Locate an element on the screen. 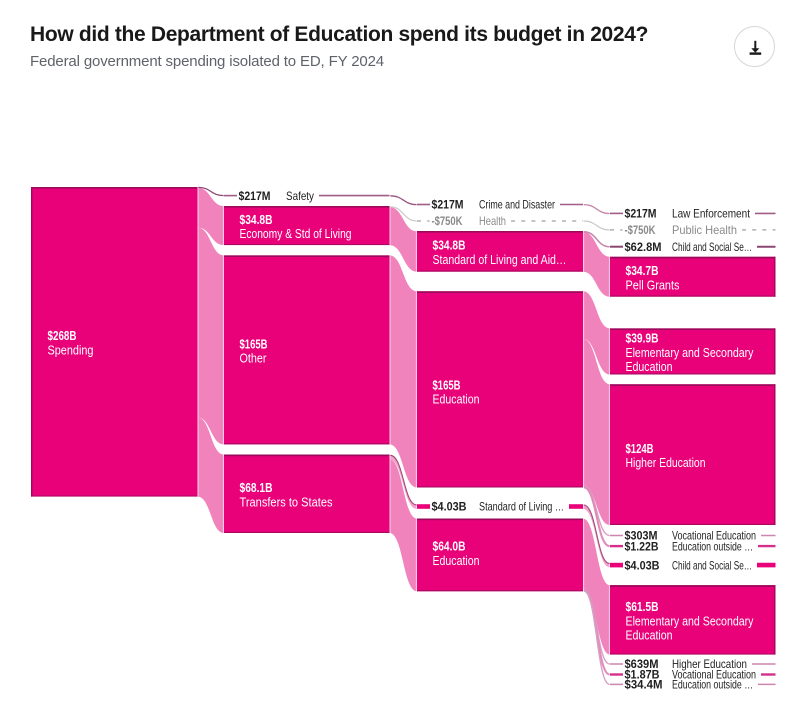 This screenshot has width=800, height=711. svg-text: Public Health is located at coordinates (704, 230).